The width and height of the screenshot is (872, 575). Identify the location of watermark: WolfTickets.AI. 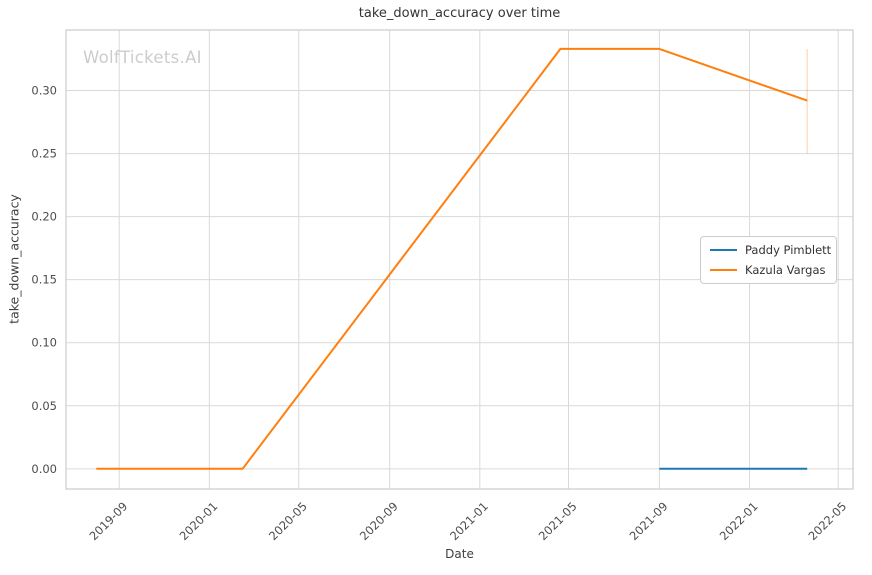
(142, 57).